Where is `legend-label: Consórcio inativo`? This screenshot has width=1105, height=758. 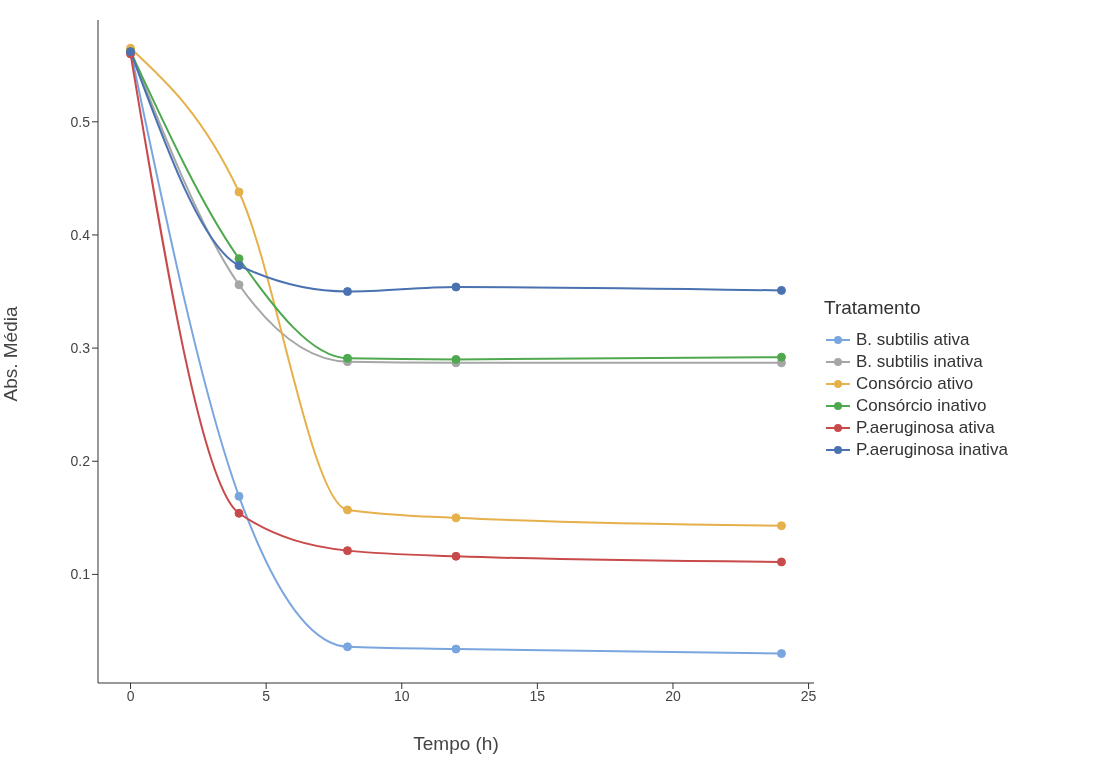
legend-label: Consórcio inativo is located at coordinates (921, 406).